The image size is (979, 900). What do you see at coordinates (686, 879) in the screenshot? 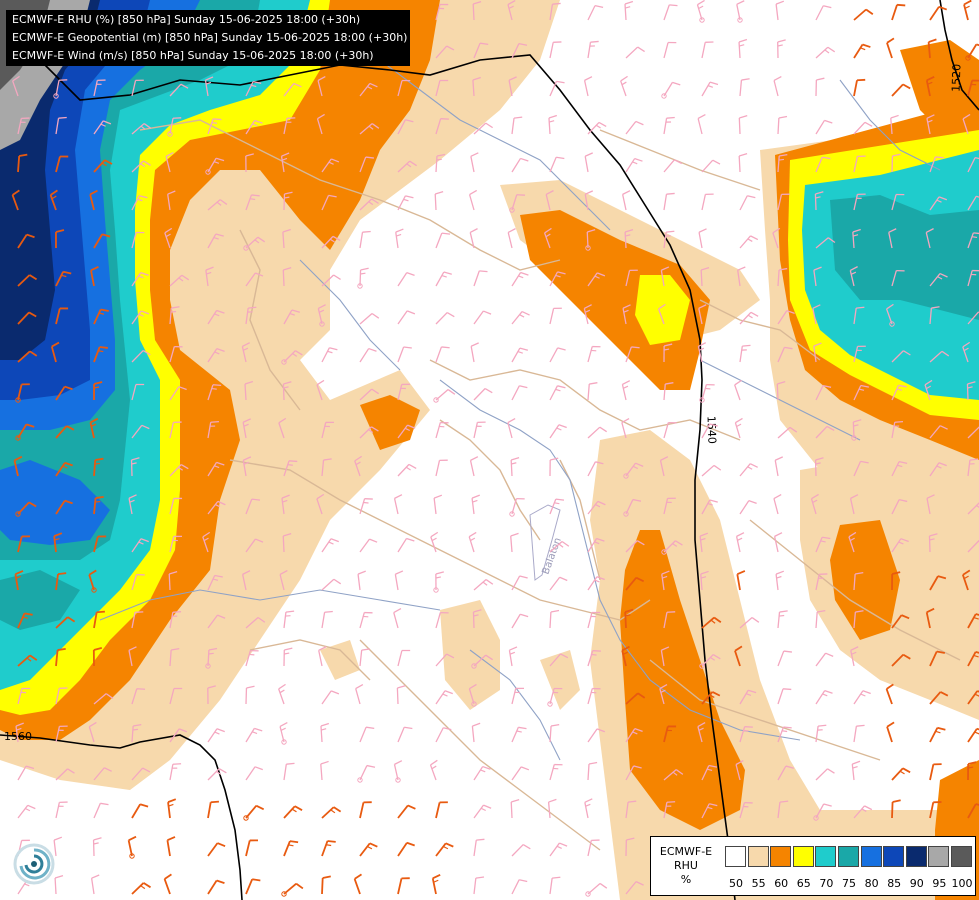
I see `legend-title-unit: %` at bounding box center [686, 879].